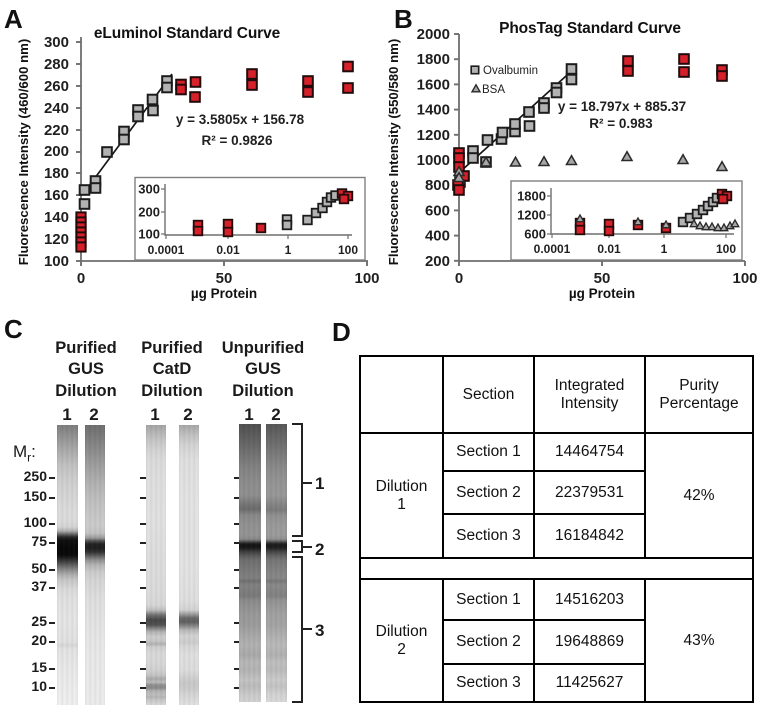 The height and width of the screenshot is (715, 760). I want to click on svg-text: PhosTag Standard Curve, so click(590, 28).